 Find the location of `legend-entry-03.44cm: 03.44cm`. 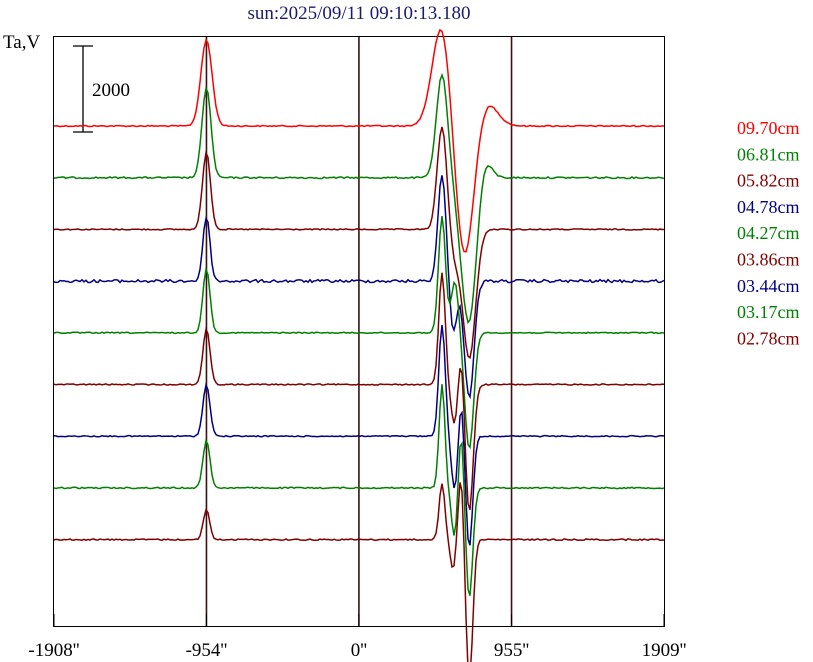

legend-entry-03.44cm: 03.44cm is located at coordinates (768, 286).